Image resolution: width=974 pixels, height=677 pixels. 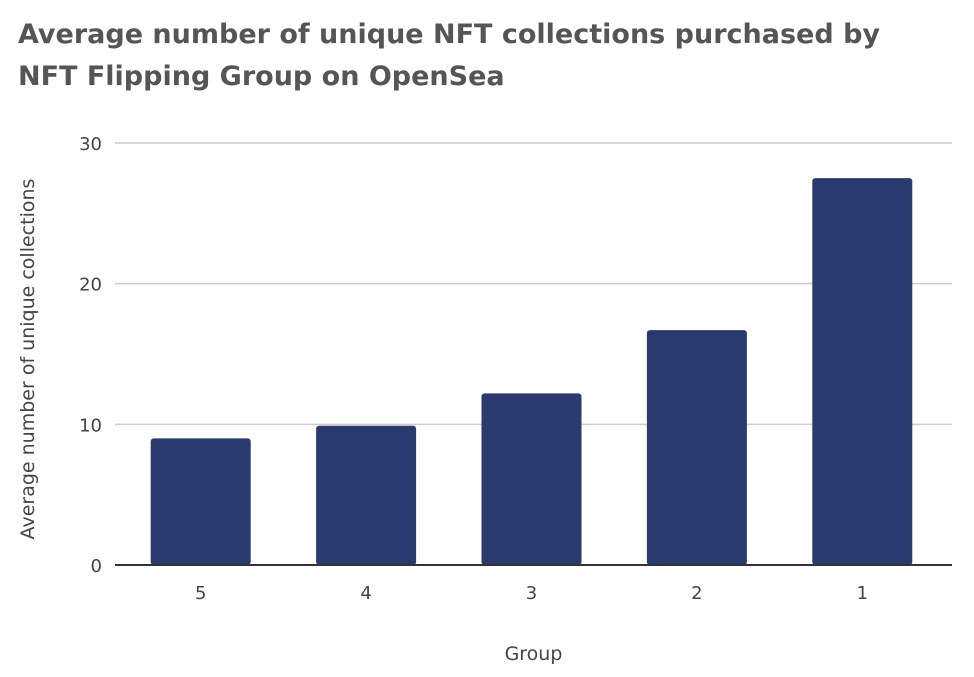 What do you see at coordinates (90, 285) in the screenshot?
I see `y-tick-label: 20` at bounding box center [90, 285].